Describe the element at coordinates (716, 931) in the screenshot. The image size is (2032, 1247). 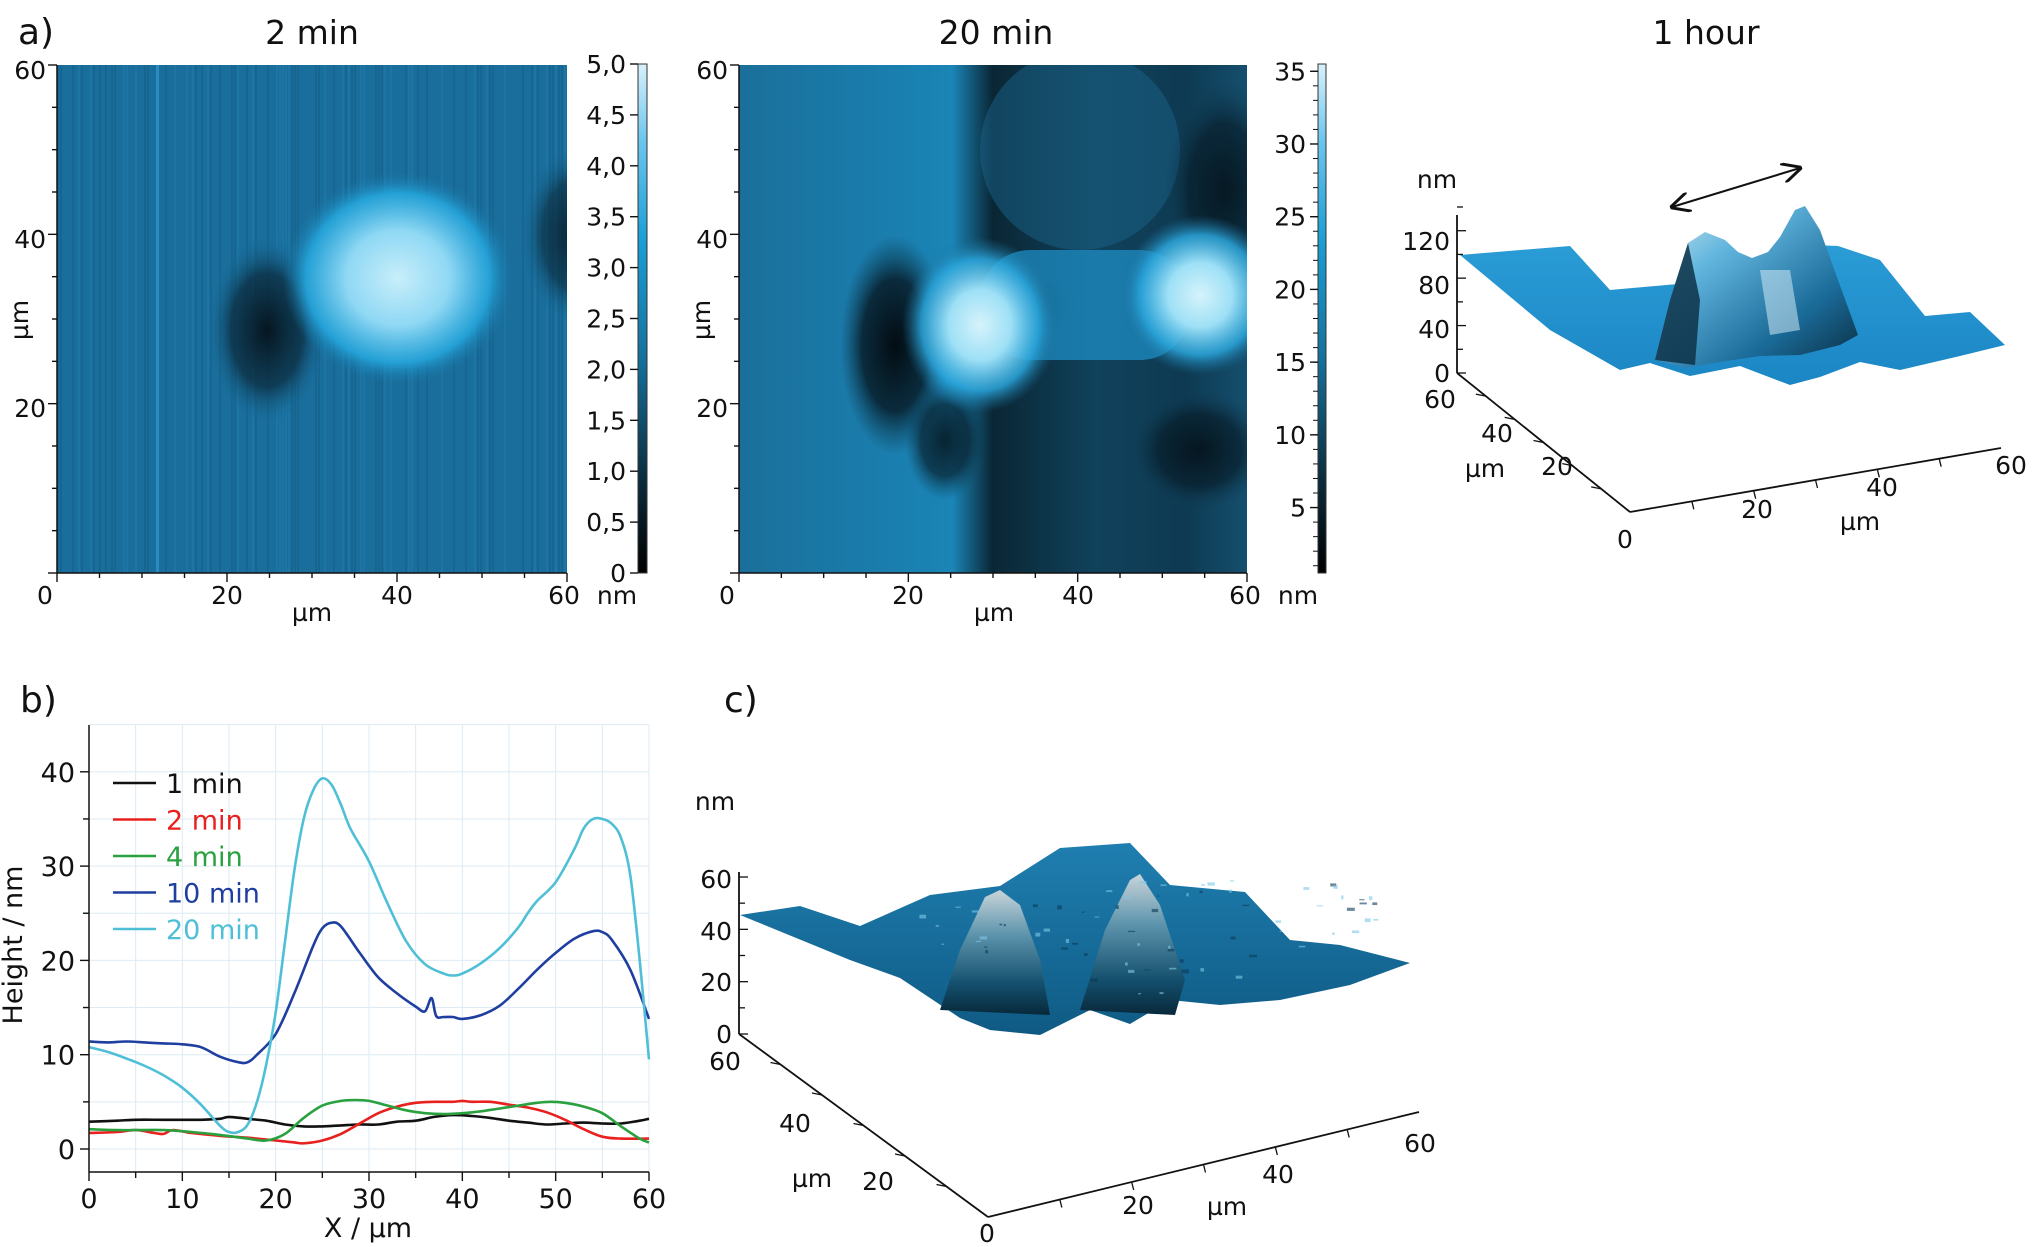
I see `z-tick-label: 40` at that location.